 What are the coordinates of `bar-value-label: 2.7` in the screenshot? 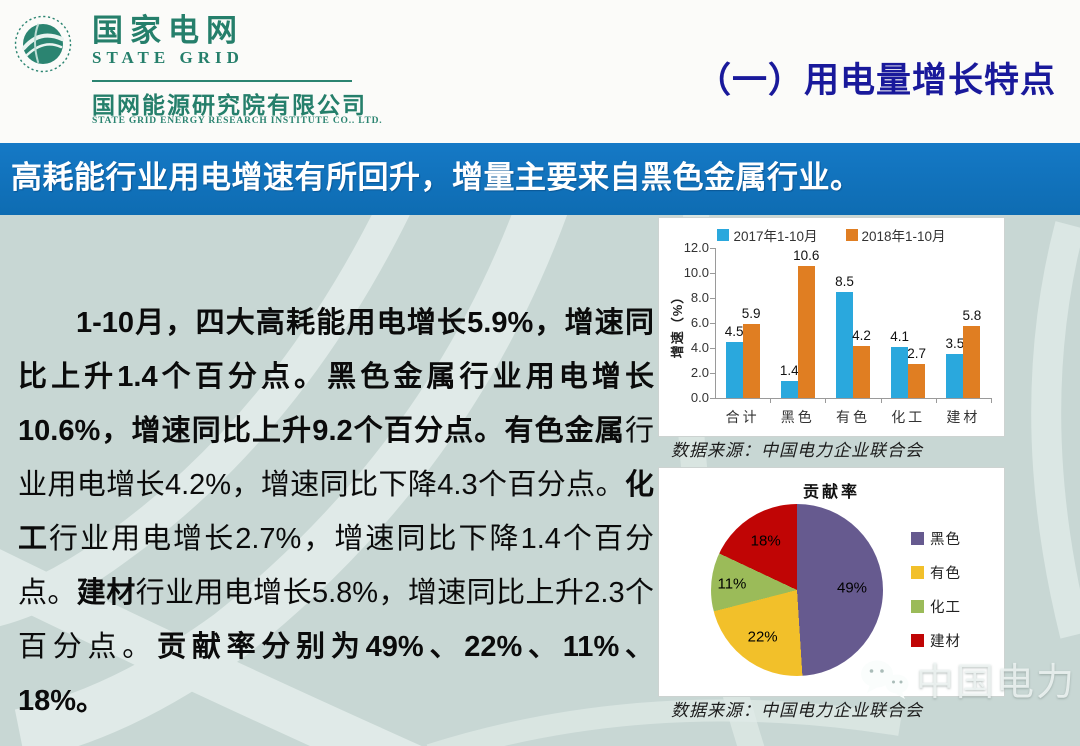 It's located at (917, 354).